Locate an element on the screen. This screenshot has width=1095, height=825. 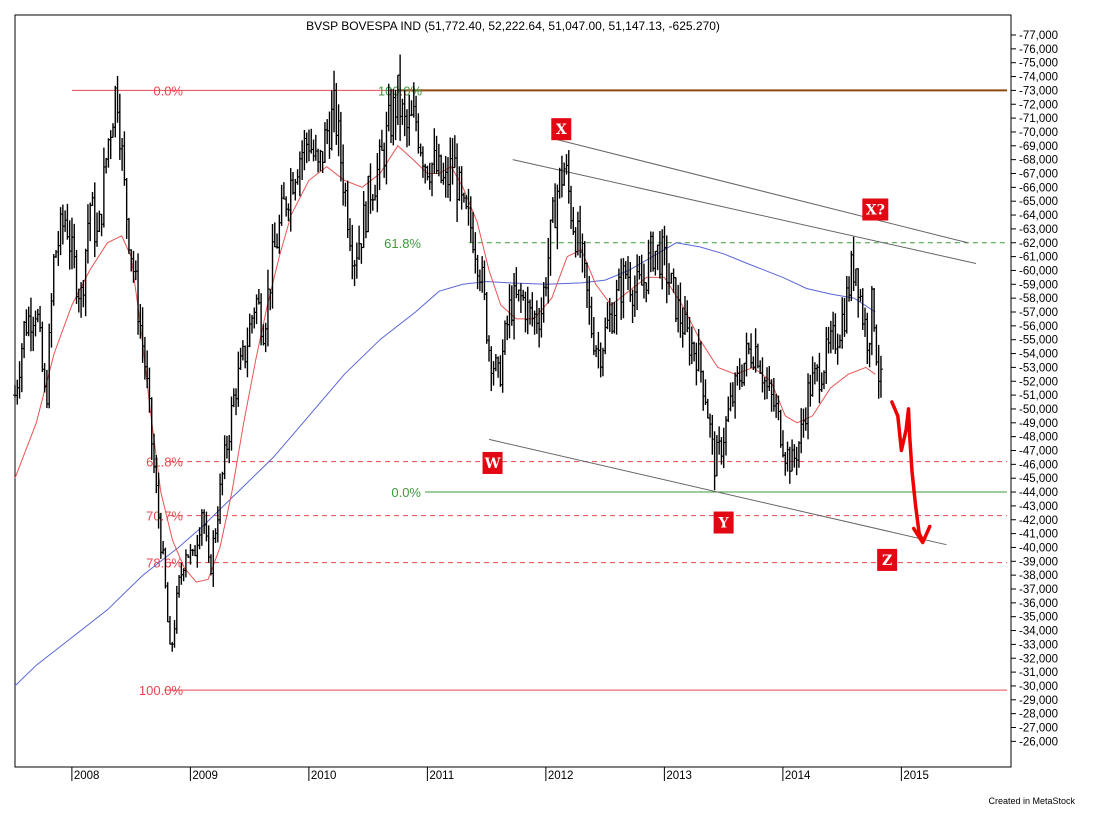
y-tick-label: -54,000 is located at coordinates (1038, 355).